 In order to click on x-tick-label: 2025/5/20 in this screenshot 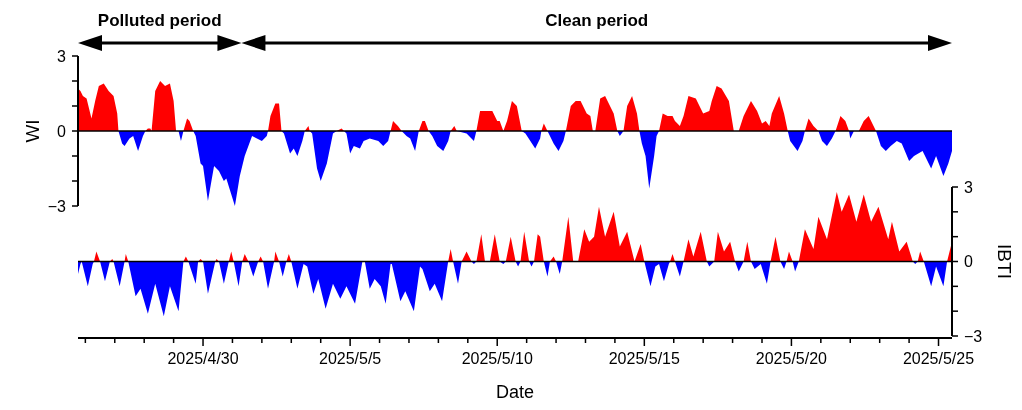, I will do `click(791, 358)`.